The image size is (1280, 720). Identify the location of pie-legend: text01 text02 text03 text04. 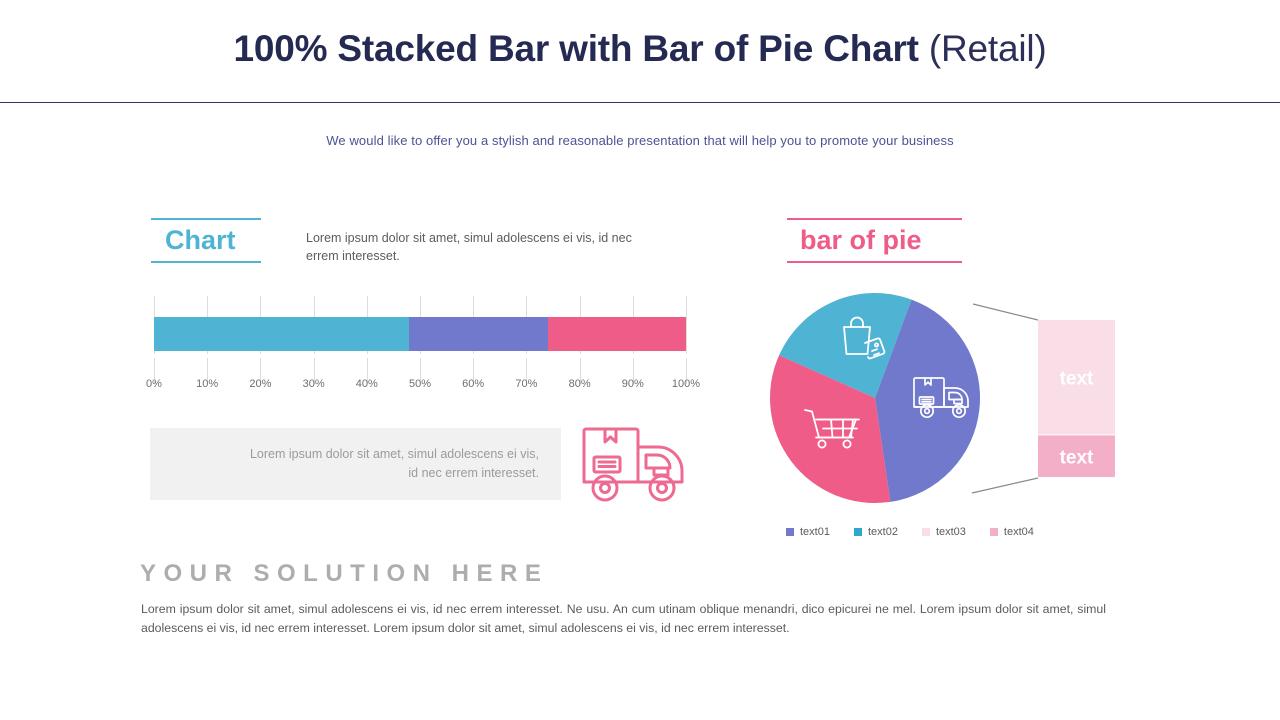
(946, 532).